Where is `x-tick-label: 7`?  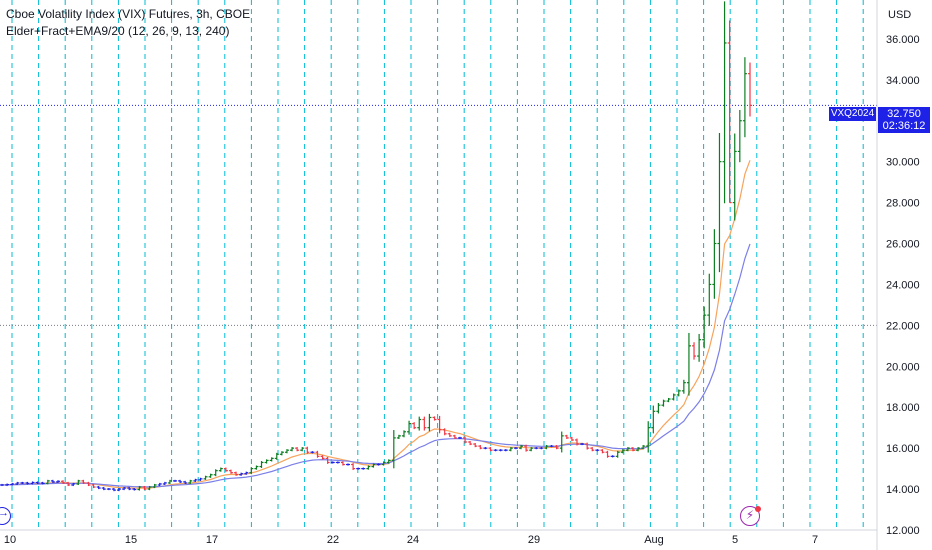
x-tick-label: 7 is located at coordinates (815, 540).